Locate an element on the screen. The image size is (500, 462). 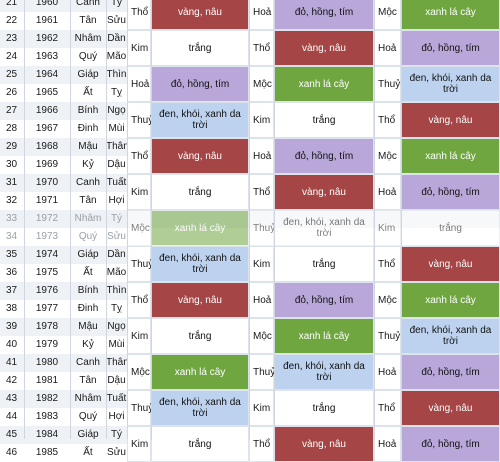
heavenly-stem: Ất is located at coordinates (88, 92).